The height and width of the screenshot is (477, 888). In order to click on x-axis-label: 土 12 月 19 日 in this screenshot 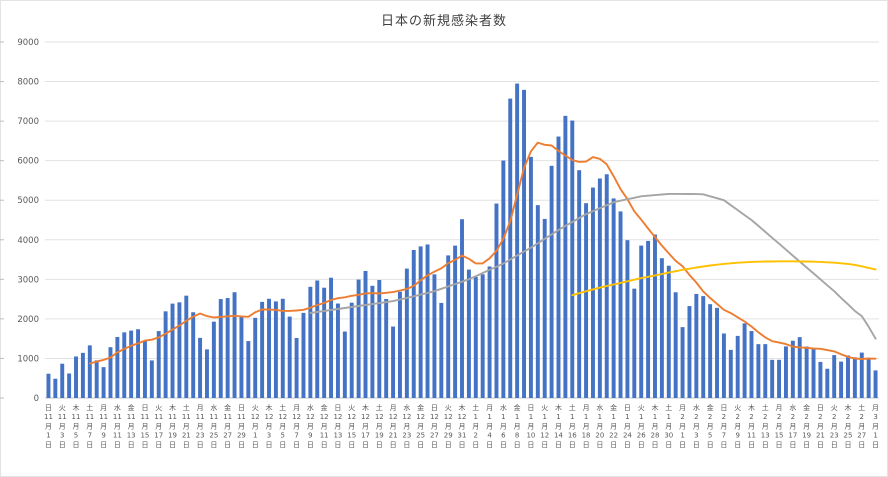, I will do `click(379, 426)`.